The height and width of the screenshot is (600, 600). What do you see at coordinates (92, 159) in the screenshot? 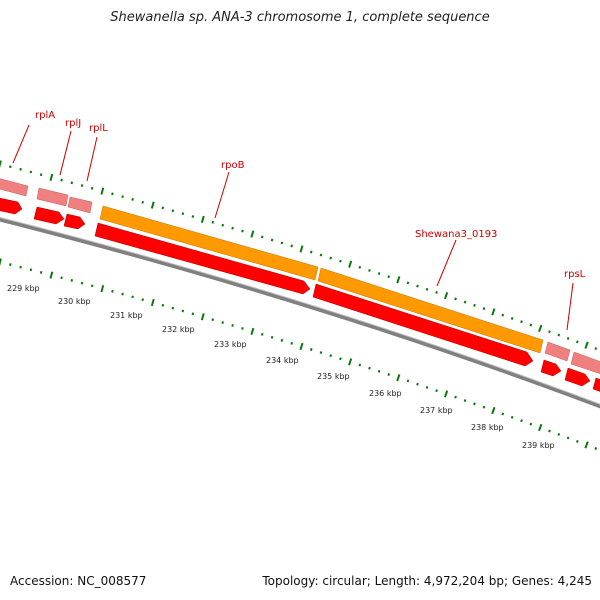
I see `callout-rplL` at bounding box center [92, 159].